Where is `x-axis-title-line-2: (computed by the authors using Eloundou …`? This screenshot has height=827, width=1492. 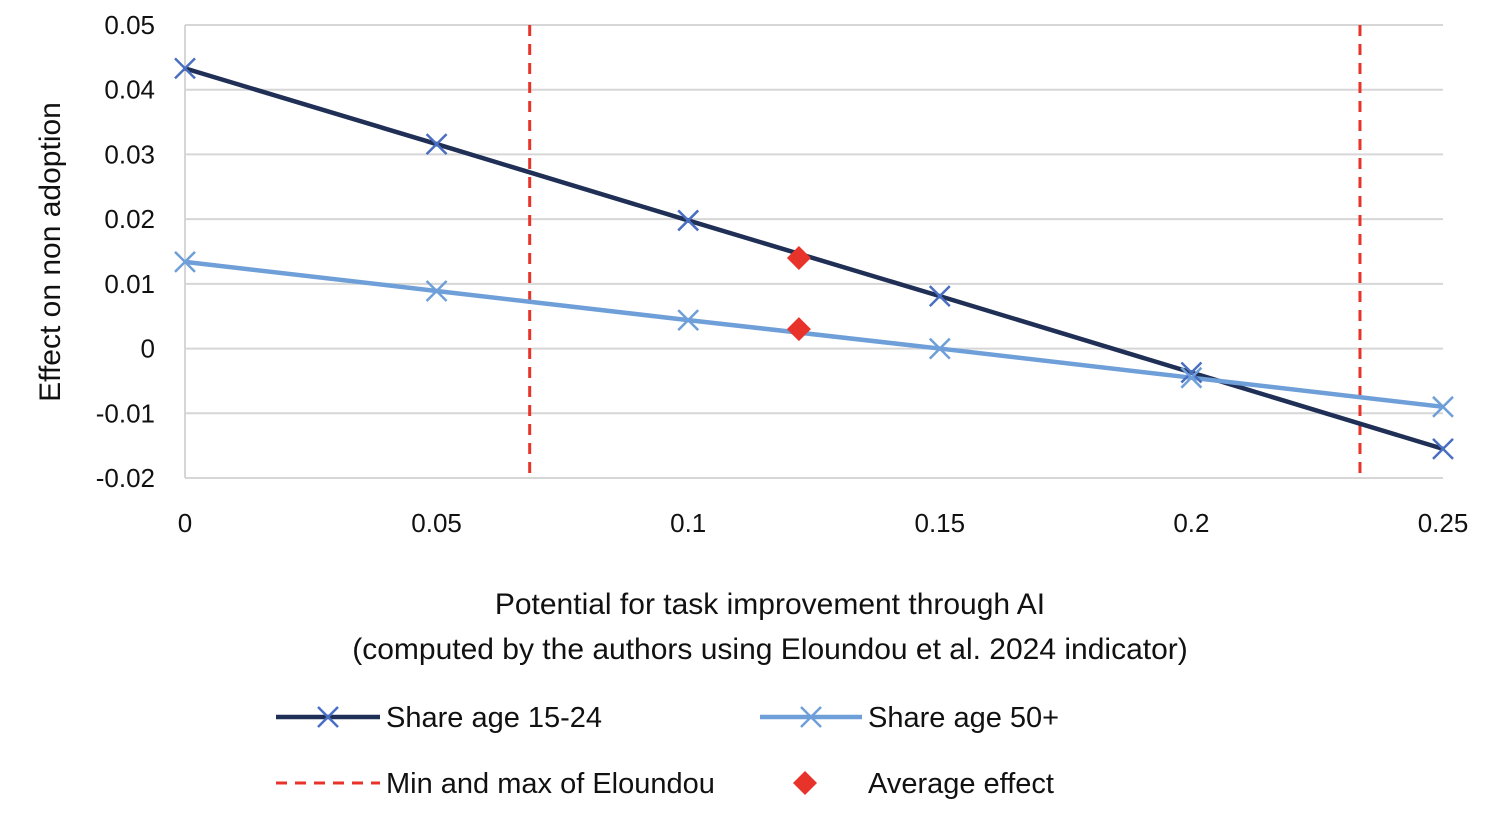
x-axis-title-line-2: (computed by the authors using Eloundou … is located at coordinates (770, 649).